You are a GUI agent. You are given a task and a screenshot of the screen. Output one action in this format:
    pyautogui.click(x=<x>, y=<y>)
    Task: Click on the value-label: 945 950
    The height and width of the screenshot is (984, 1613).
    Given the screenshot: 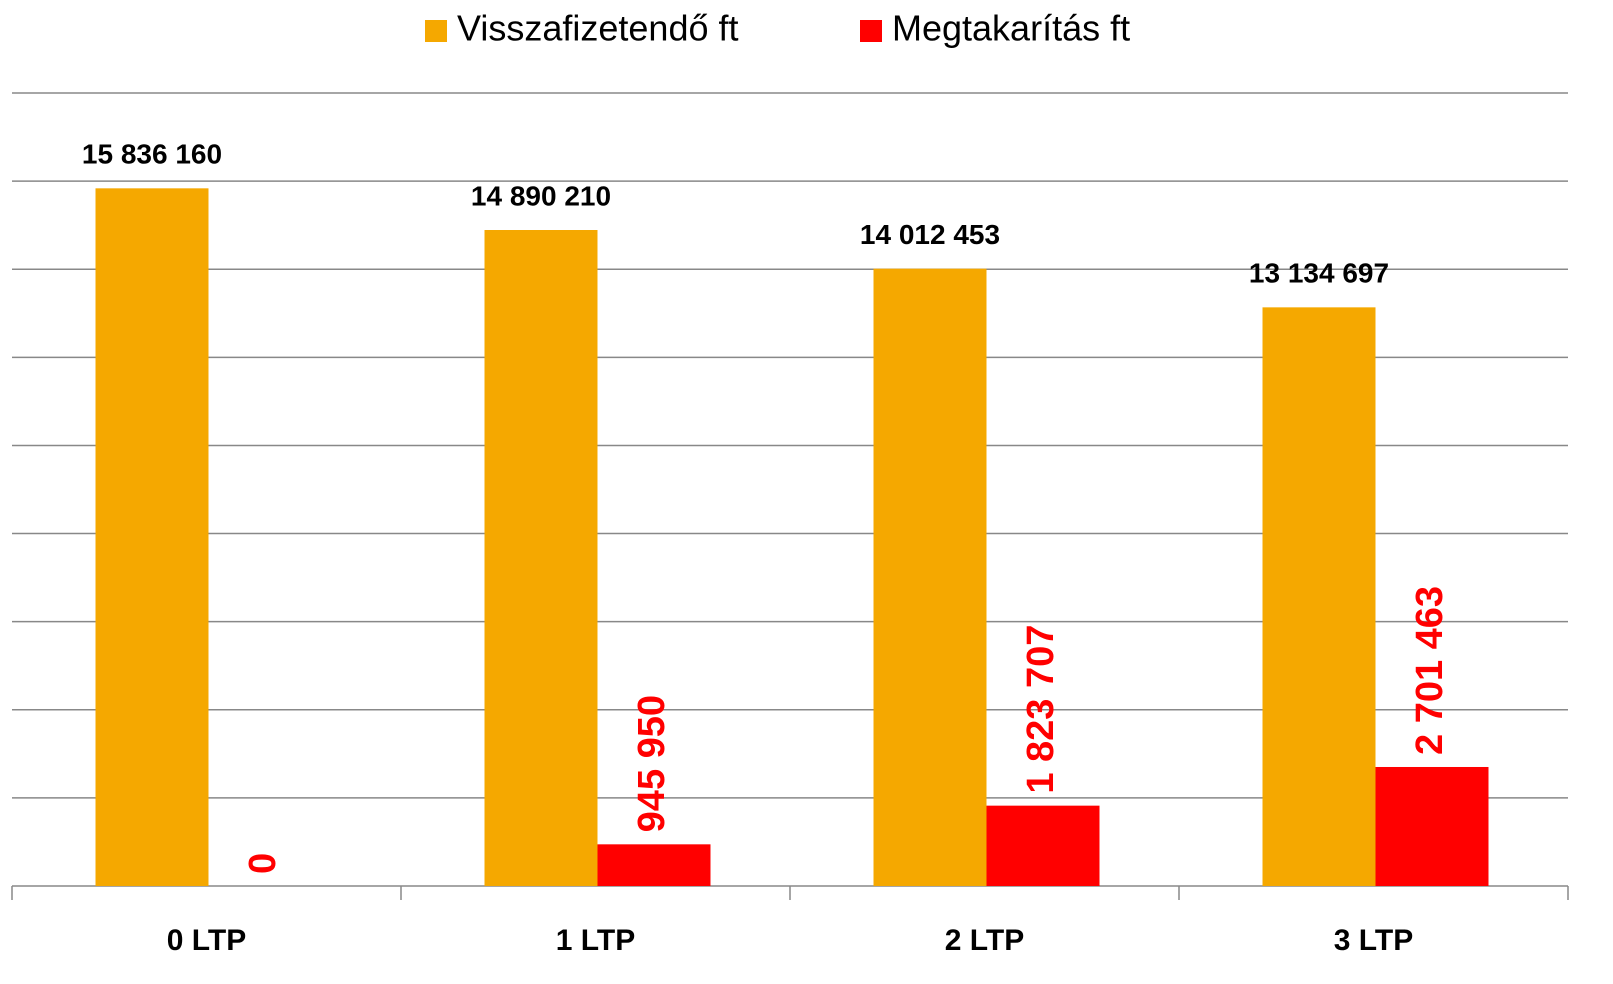 What is the action you would take?
    pyautogui.click(x=652, y=763)
    